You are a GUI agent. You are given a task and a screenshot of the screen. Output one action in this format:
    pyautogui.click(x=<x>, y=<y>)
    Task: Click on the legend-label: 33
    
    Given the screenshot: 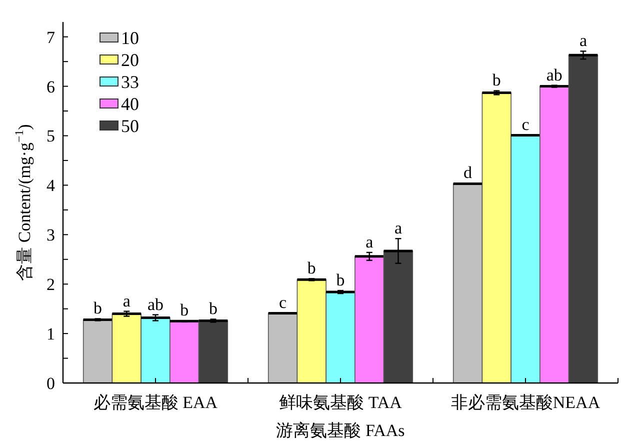 What is the action you would take?
    pyautogui.click(x=130, y=82)
    